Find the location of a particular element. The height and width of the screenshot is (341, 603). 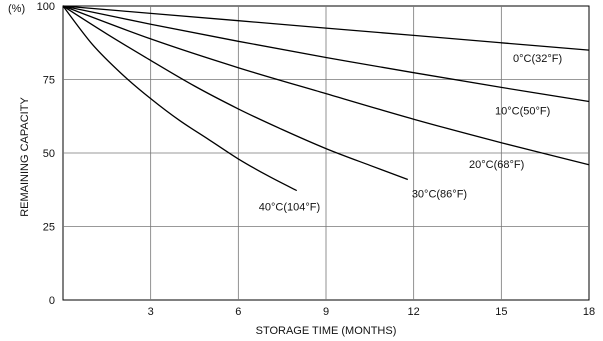

series-label: 10°C(50°F) is located at coordinates (522, 112).